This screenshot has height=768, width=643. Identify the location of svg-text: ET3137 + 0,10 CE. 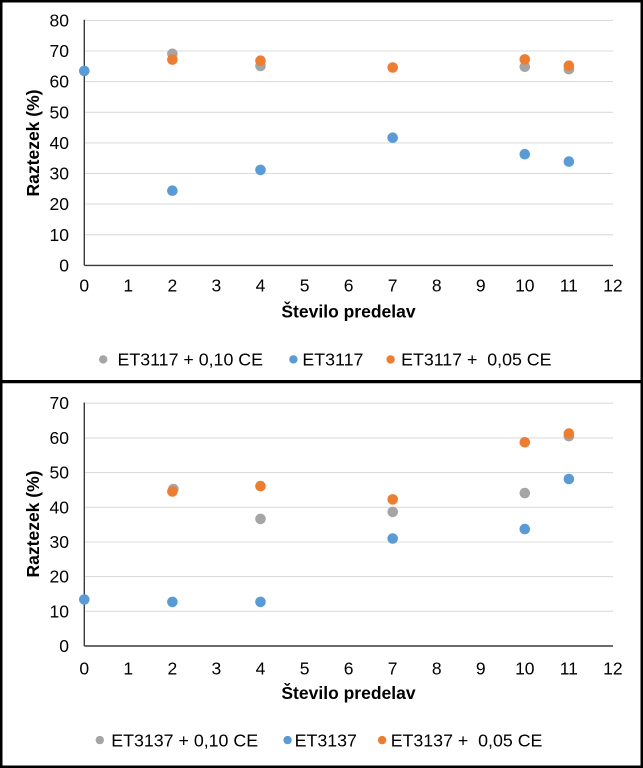
(184, 740).